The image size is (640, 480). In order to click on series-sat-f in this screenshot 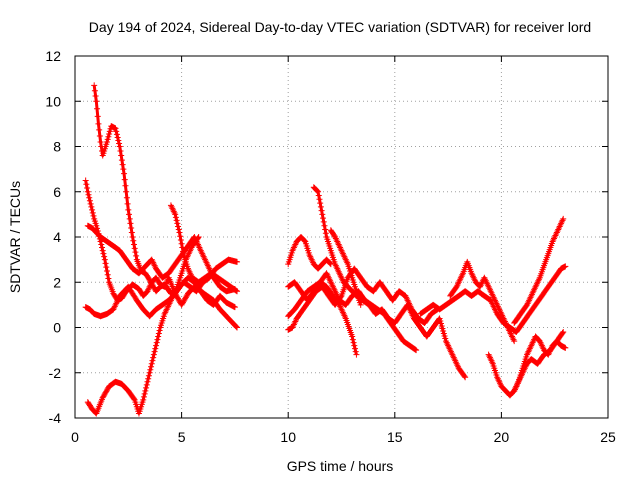, I will do `click(204, 248)`.